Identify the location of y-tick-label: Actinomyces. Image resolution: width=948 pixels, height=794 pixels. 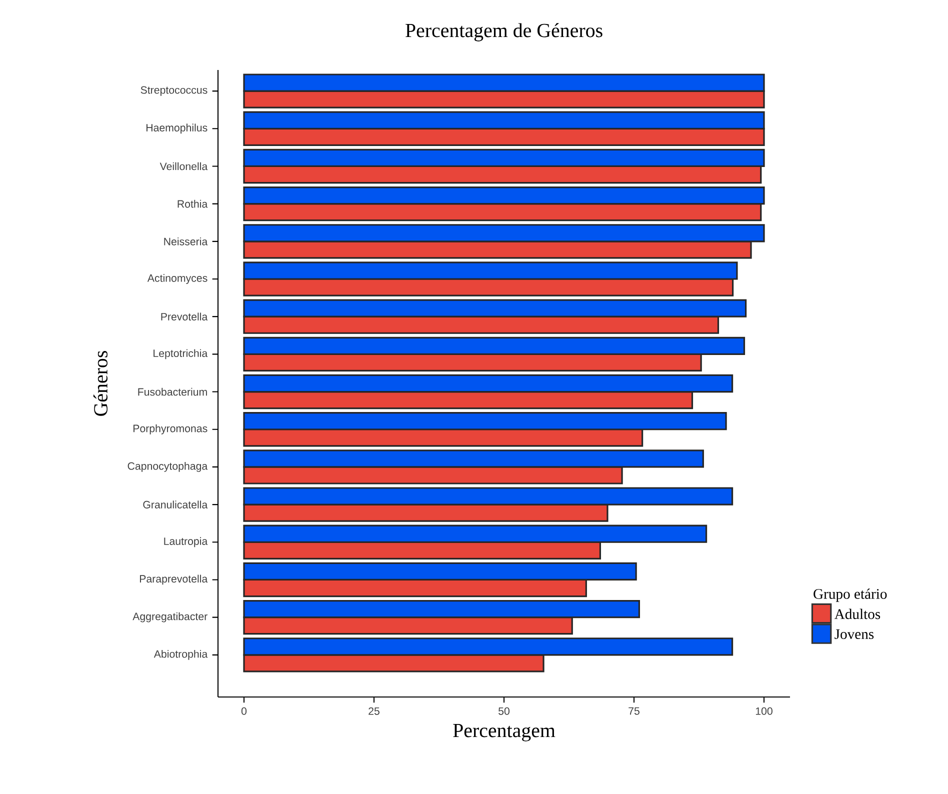
(177, 279).